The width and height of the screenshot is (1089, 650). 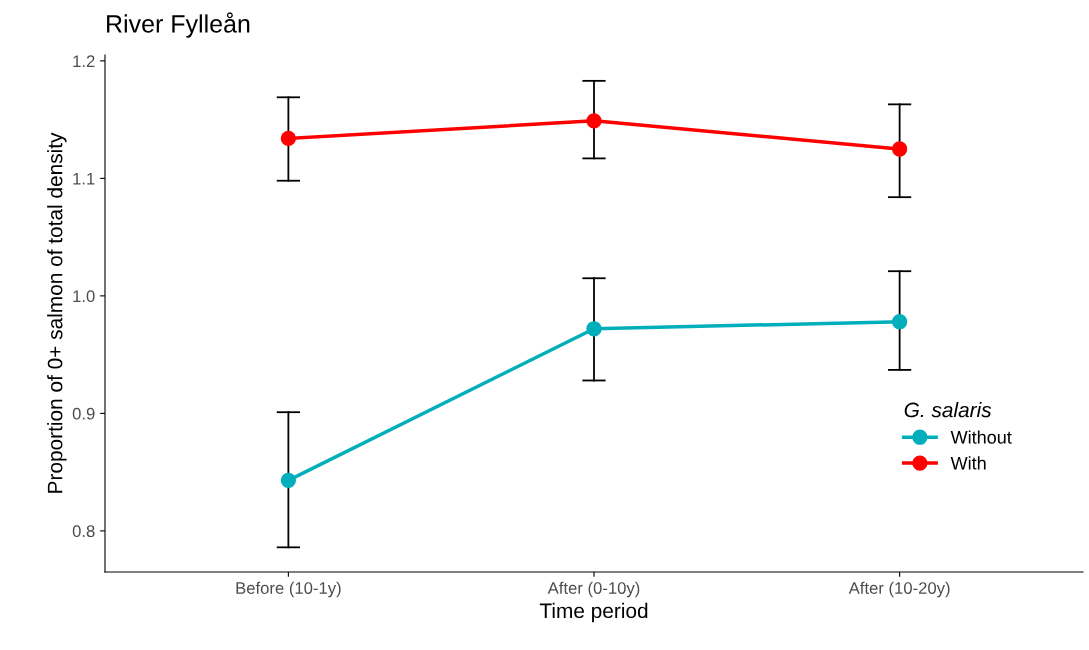 What do you see at coordinates (84, 178) in the screenshot?
I see `y-tick-label: 1.1` at bounding box center [84, 178].